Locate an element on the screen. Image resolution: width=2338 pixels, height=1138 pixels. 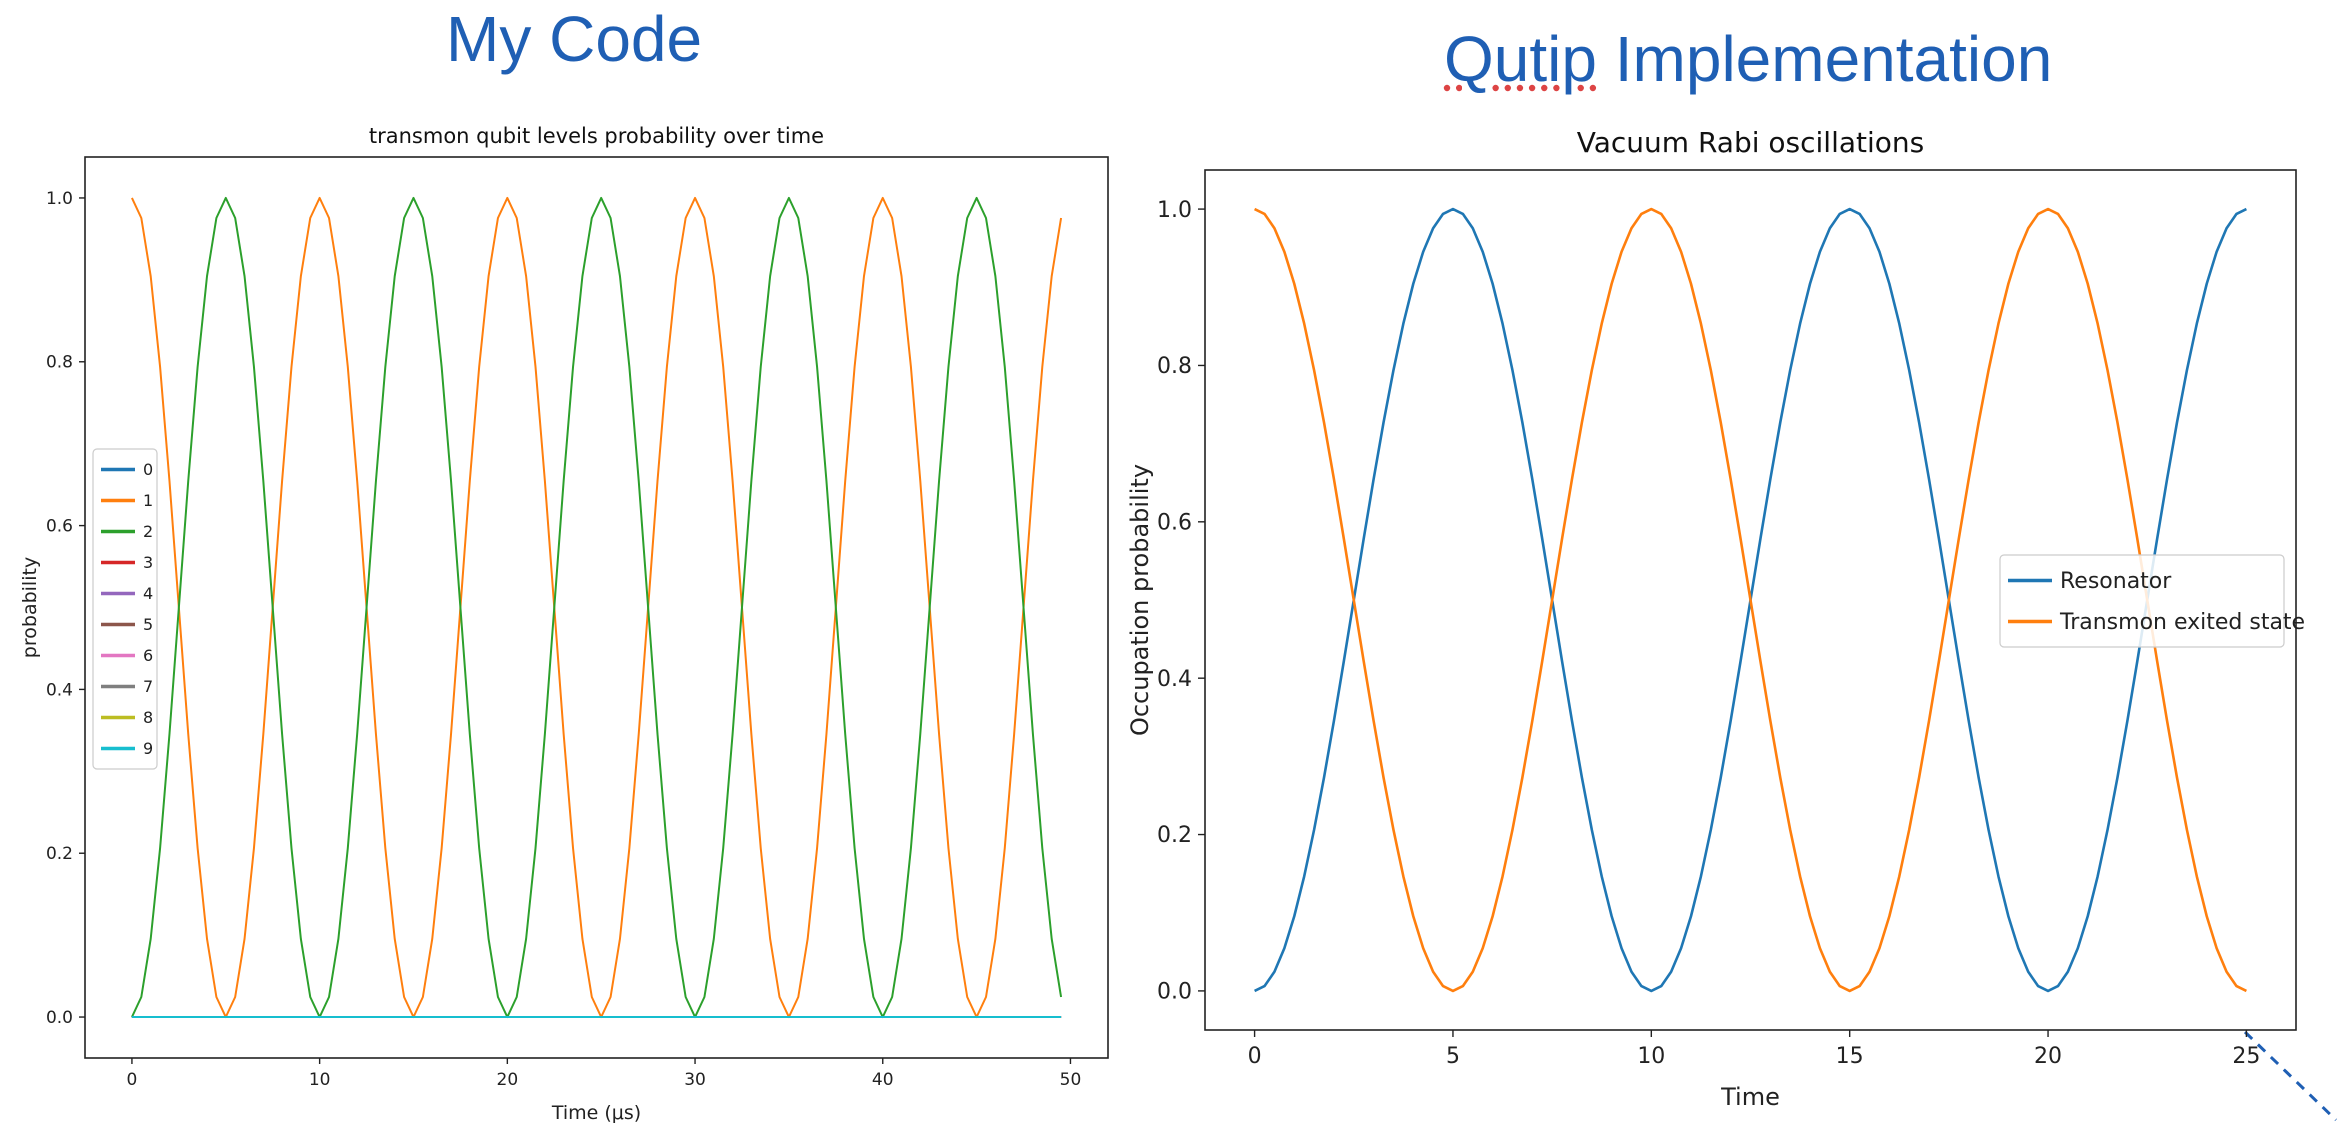
chart-right-title: Vacuum Rabi oscillations is located at coordinates (1750, 142).